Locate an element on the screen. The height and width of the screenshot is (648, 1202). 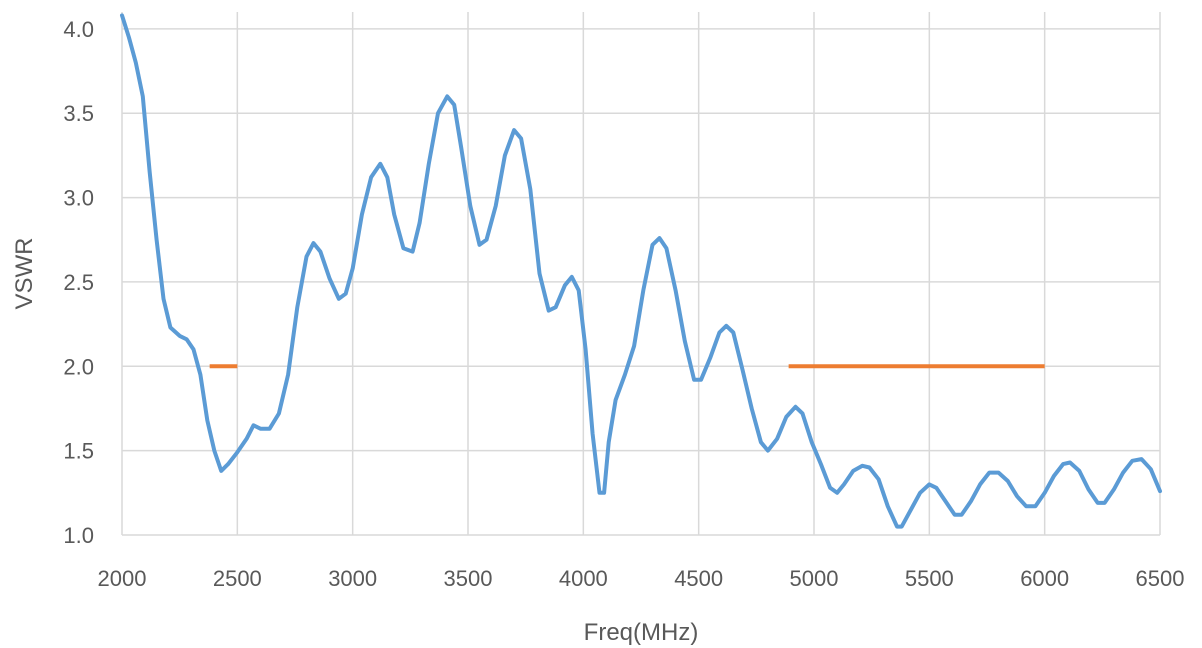
x-axis-title: Freq(MHz) is located at coordinates (641, 632).